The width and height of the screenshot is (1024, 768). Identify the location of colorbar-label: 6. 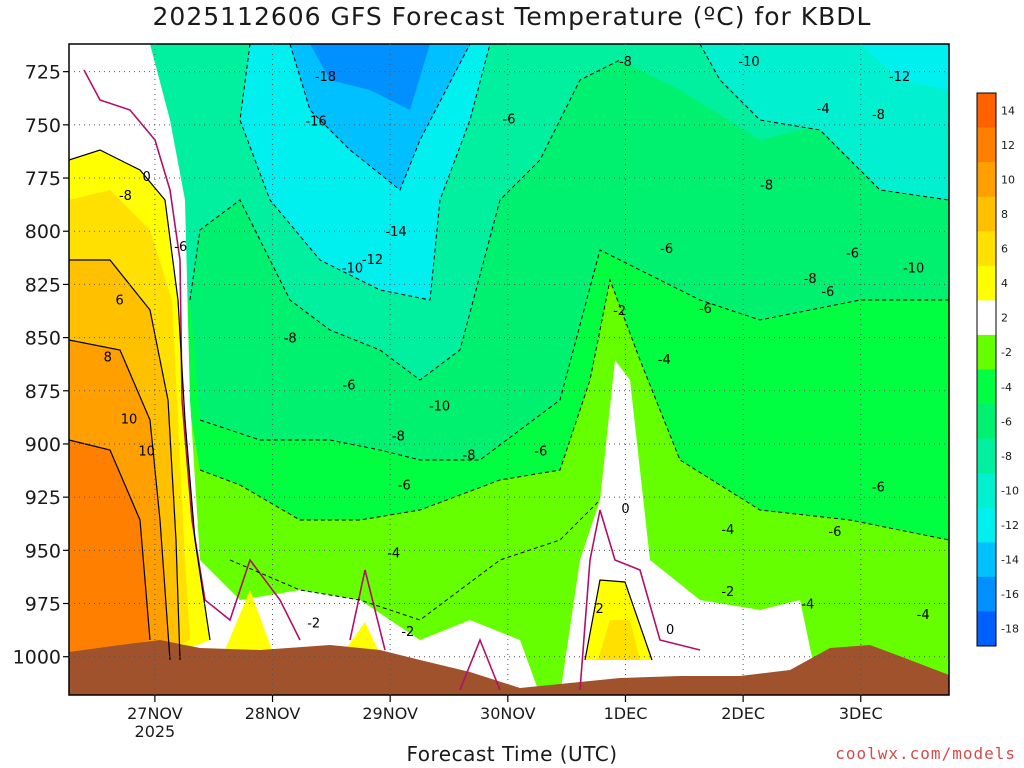
(1004, 249).